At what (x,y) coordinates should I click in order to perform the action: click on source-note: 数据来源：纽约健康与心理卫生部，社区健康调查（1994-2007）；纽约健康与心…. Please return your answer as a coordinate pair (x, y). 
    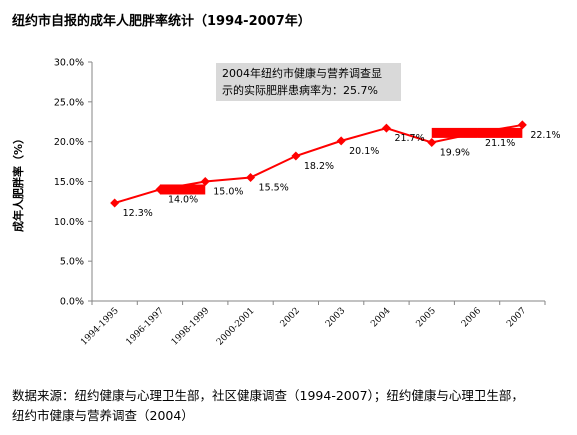
    Looking at the image, I should click on (292, 406).